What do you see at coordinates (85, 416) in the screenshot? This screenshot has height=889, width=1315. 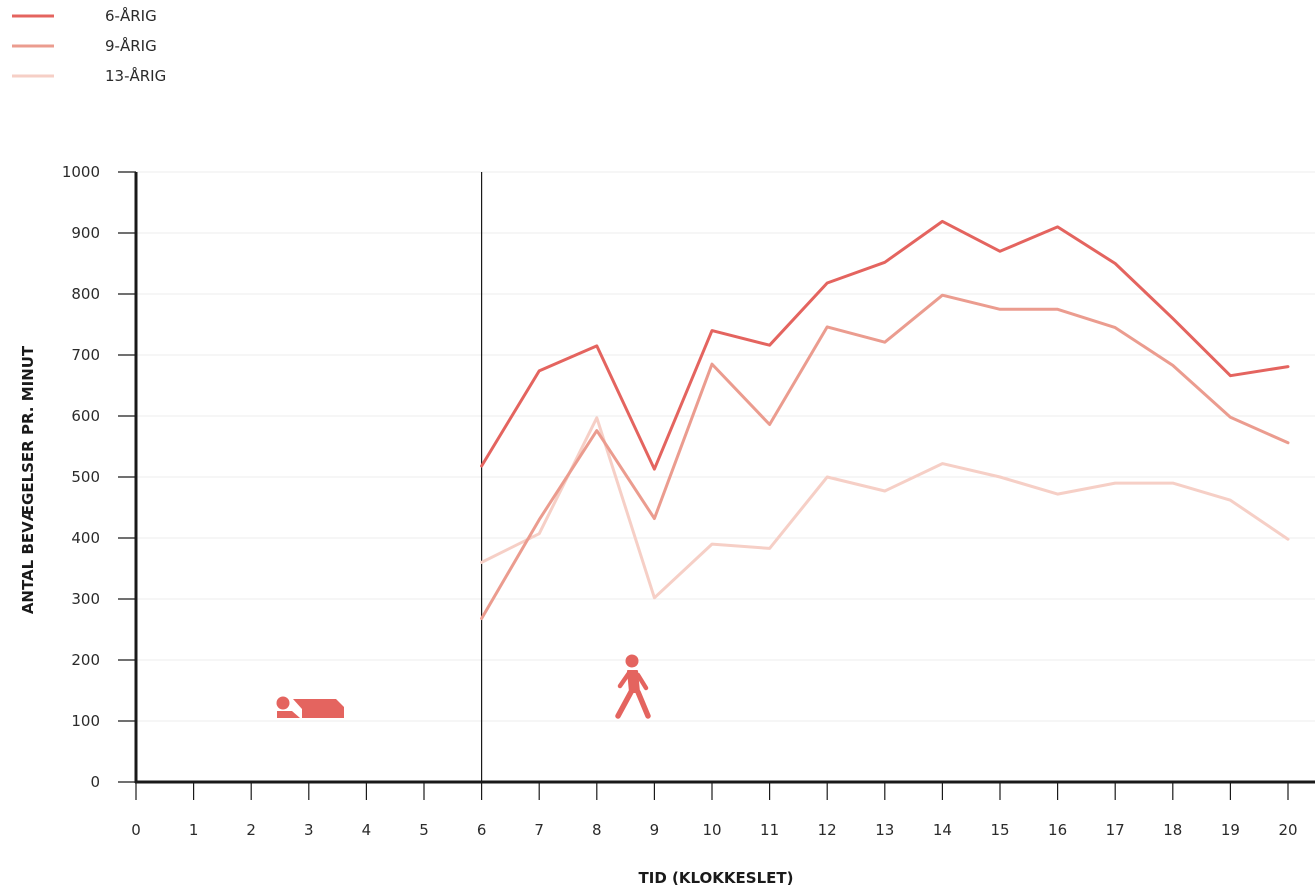 I see `y-tick-label: 600` at bounding box center [85, 416].